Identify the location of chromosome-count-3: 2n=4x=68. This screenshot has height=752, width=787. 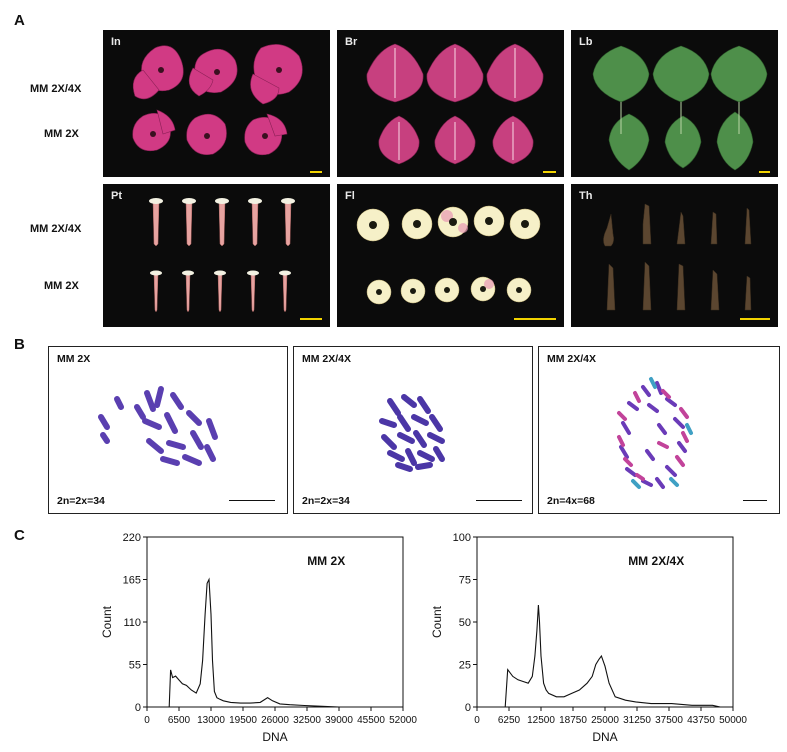
(571, 501).